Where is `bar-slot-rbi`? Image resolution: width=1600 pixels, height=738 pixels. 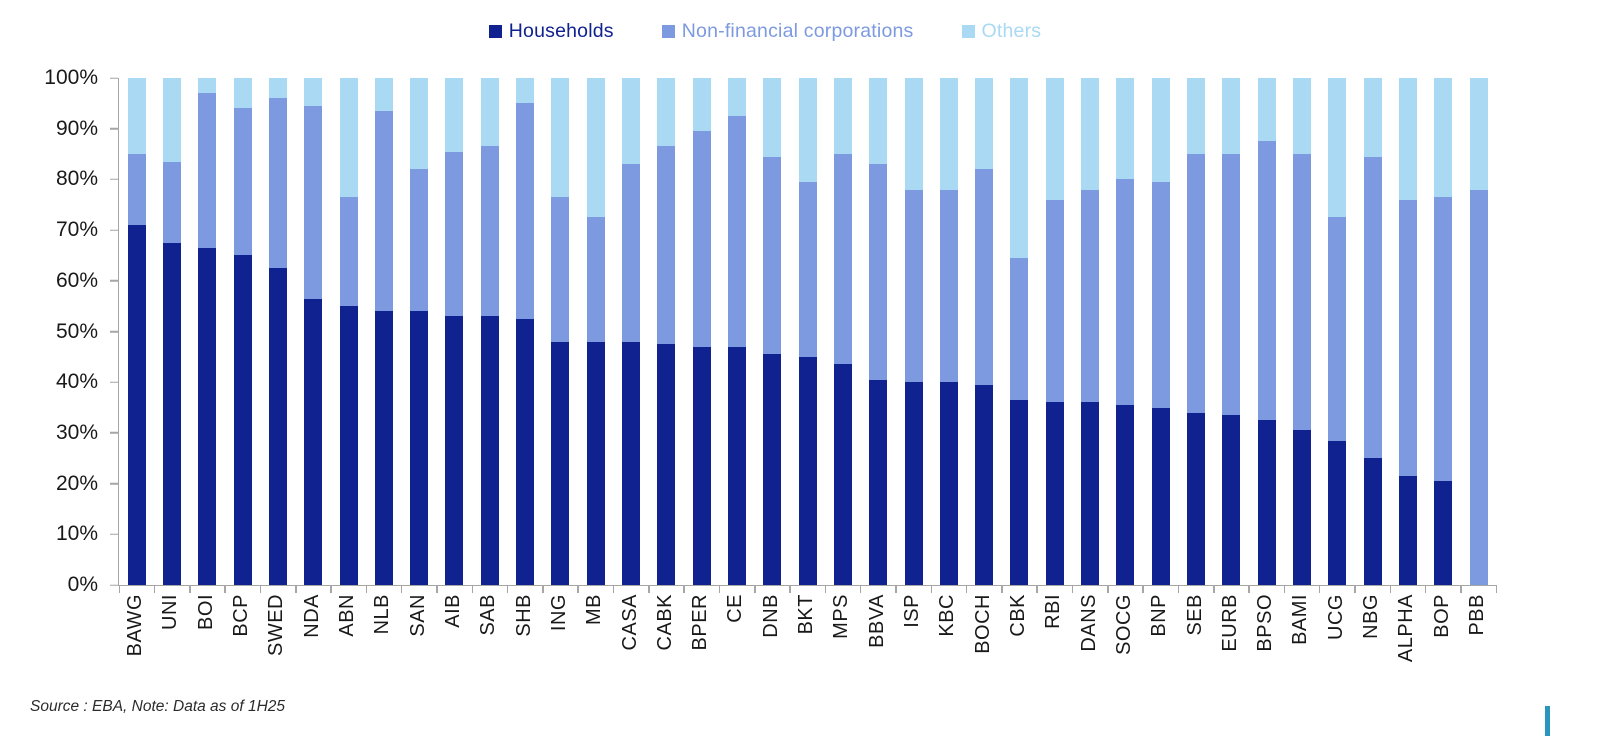 bar-slot-rbi is located at coordinates (1054, 331).